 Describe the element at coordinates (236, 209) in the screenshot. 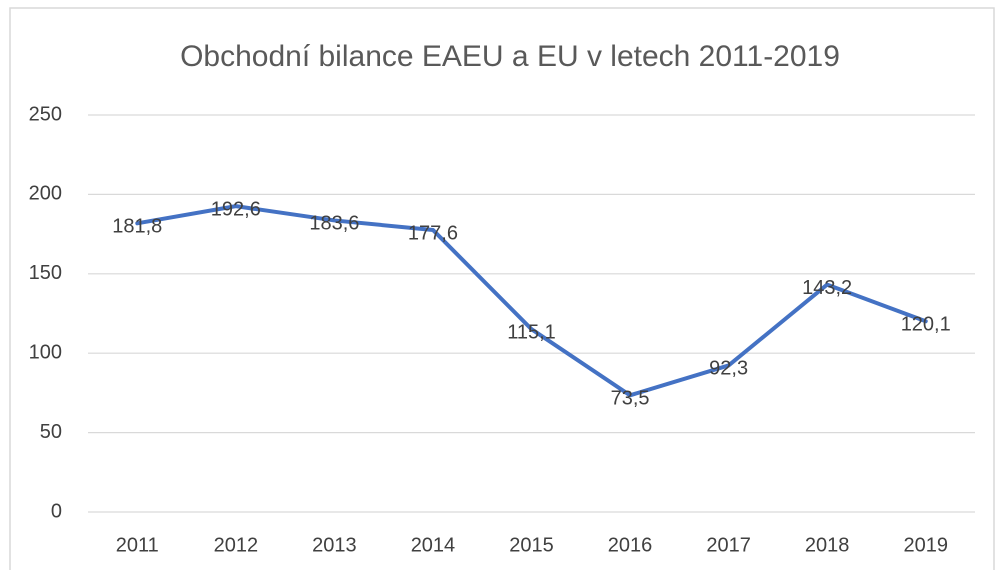

I see `data-label: 192,6` at that location.